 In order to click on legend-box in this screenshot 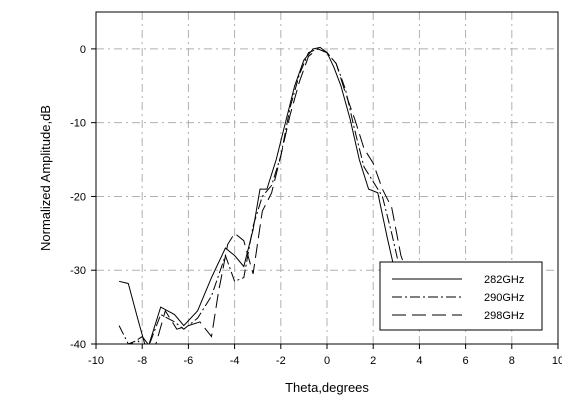, I will do `click(461, 296)`.